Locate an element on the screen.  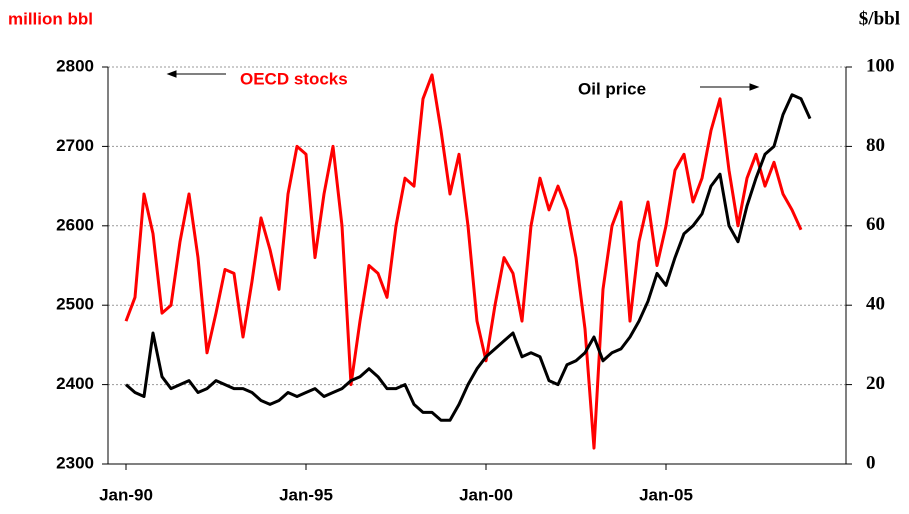
y-tick-label: 2400 is located at coordinates (75, 383).